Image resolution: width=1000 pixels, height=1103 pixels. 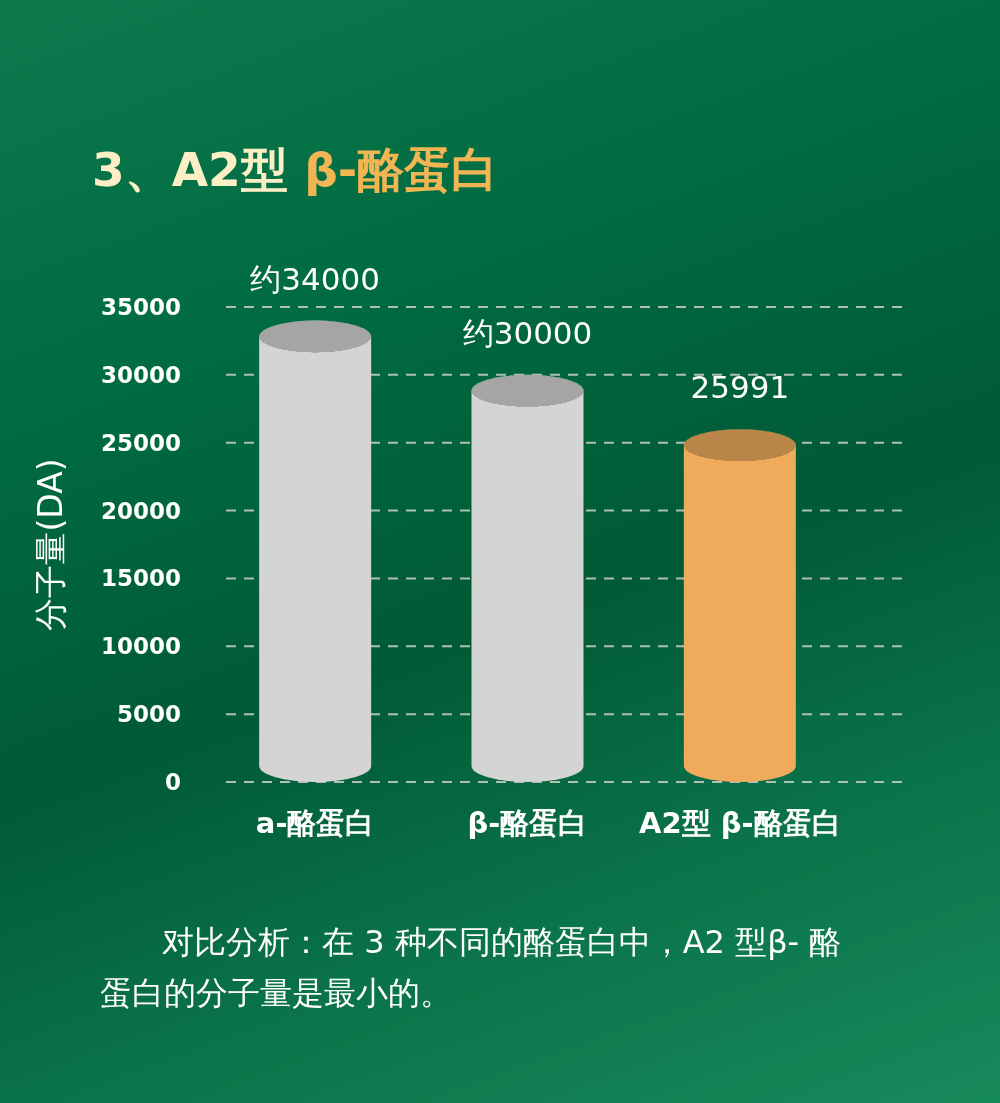 I want to click on data-label: 25991, so click(x=740, y=387).